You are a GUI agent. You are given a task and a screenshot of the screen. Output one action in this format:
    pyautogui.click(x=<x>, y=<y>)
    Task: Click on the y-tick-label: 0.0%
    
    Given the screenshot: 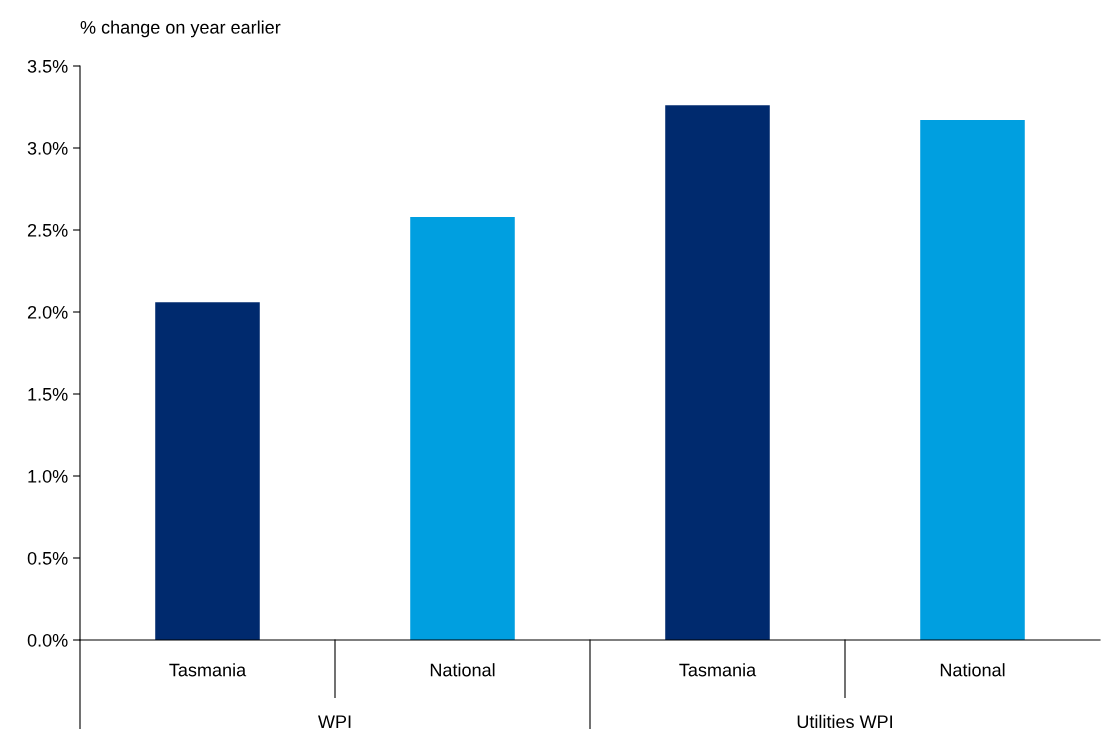 What is the action you would take?
    pyautogui.click(x=47, y=640)
    